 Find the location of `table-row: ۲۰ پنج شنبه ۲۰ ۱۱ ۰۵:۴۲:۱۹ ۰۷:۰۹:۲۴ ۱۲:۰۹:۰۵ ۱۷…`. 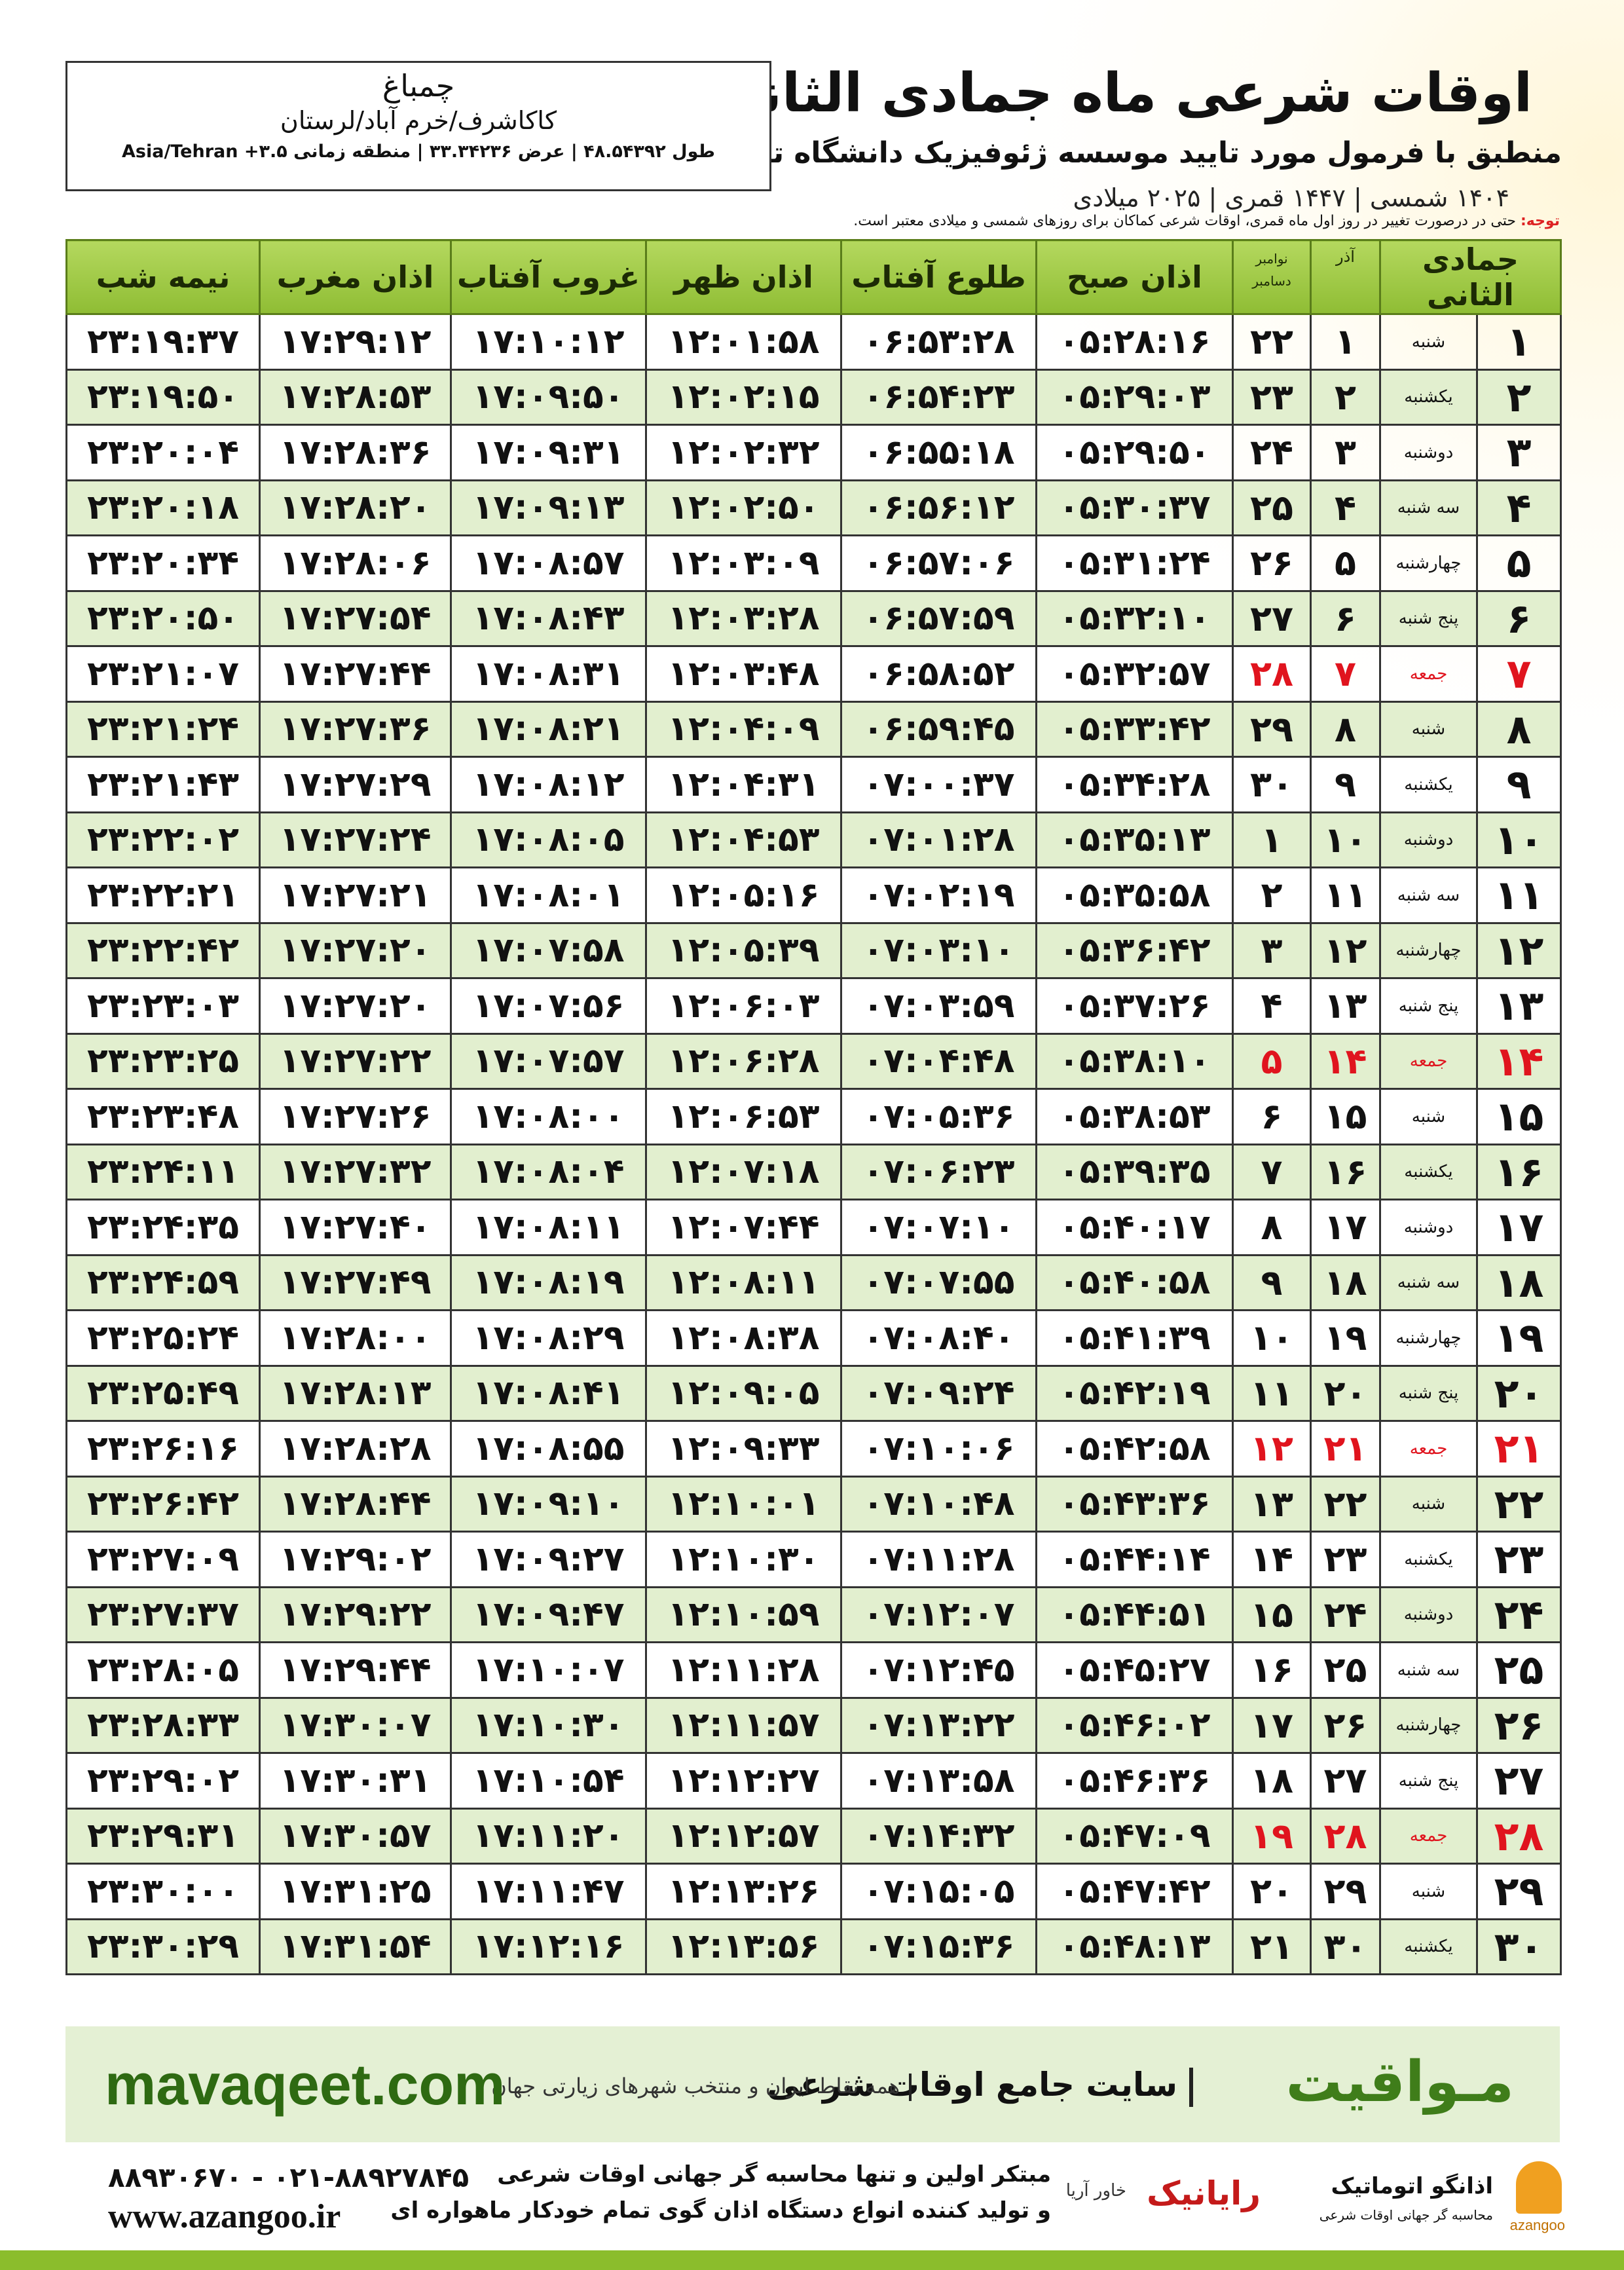

table-row: ۲۰ پنج شنبه ۲۰ ۱۱ ۰۵:۴۲:۱۹ ۰۷:۰۹:۲۴ ۱۲:۰۹:۰۵ ۱۷… is located at coordinates (813, 1393).